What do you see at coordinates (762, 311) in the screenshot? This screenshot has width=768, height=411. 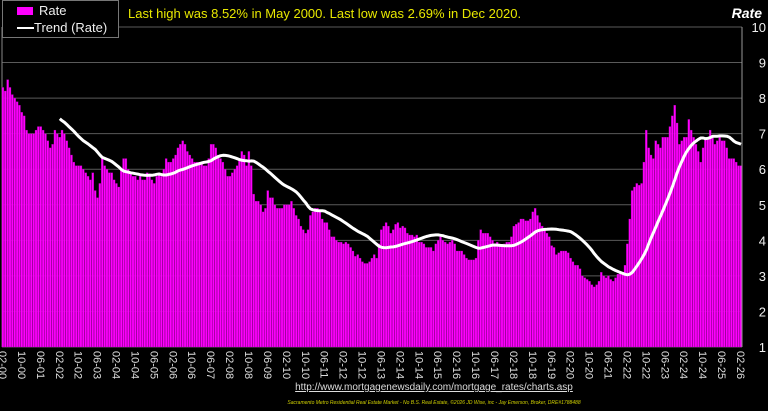 I see `y-tick-label: 2` at bounding box center [762, 311].